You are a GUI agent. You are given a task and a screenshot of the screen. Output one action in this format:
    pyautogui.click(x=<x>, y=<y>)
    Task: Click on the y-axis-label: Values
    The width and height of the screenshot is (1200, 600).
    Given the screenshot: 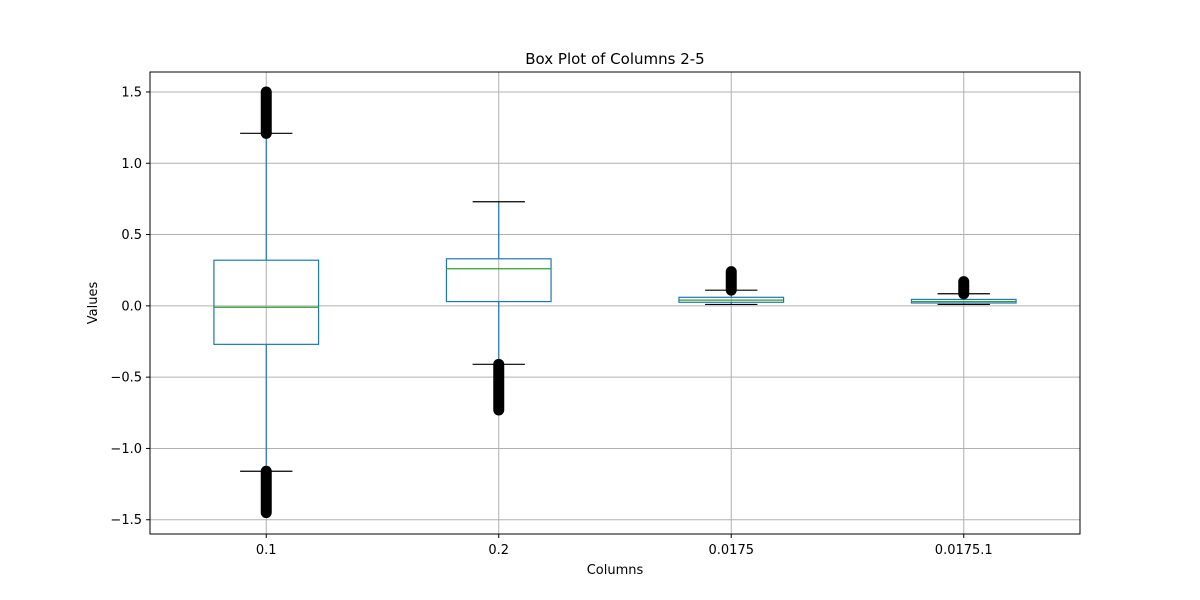 What is the action you would take?
    pyautogui.click(x=93, y=303)
    